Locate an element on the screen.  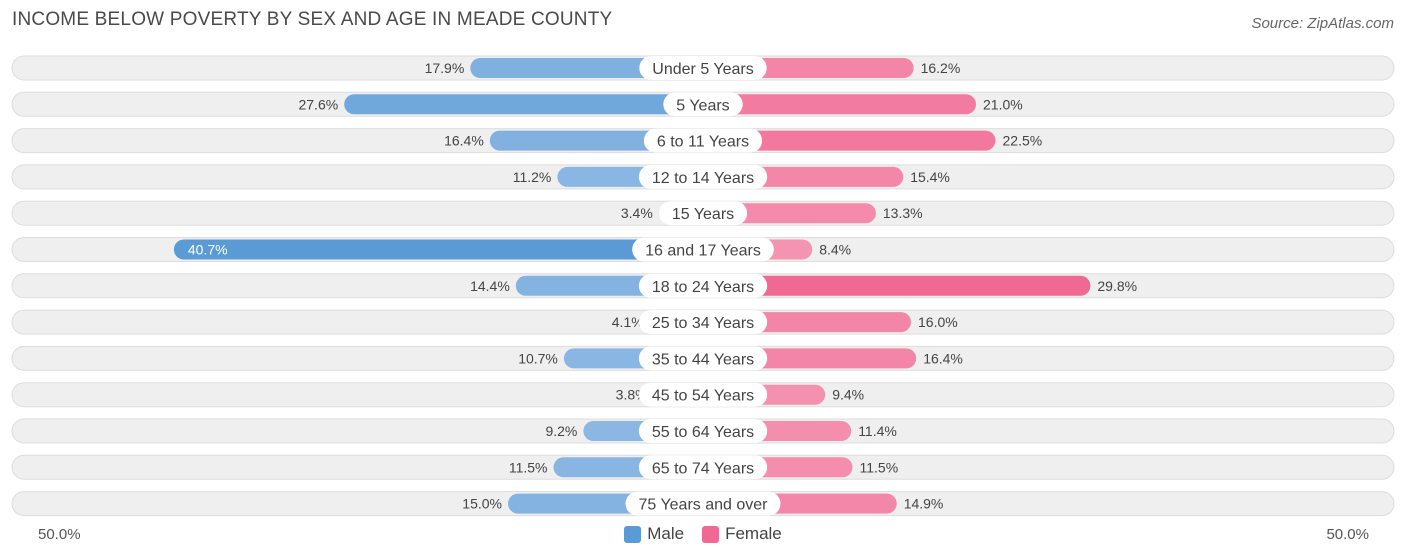
category-label: 55 to 64 Years is located at coordinates (703, 432).